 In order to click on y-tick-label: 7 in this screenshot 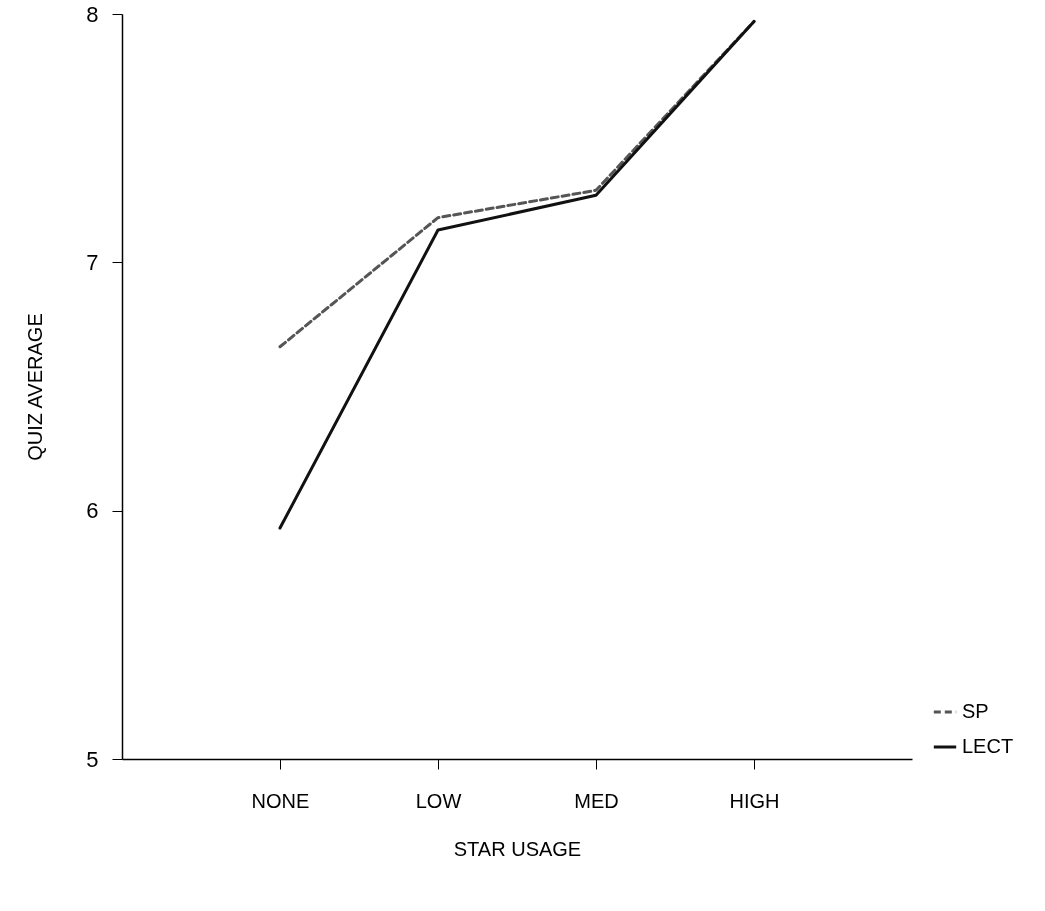, I will do `click(92, 262)`.